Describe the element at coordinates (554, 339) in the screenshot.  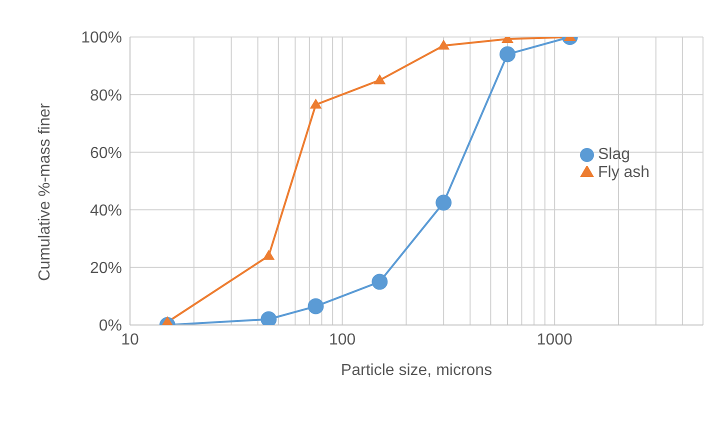
I see `x-tick-label: 1000` at that location.